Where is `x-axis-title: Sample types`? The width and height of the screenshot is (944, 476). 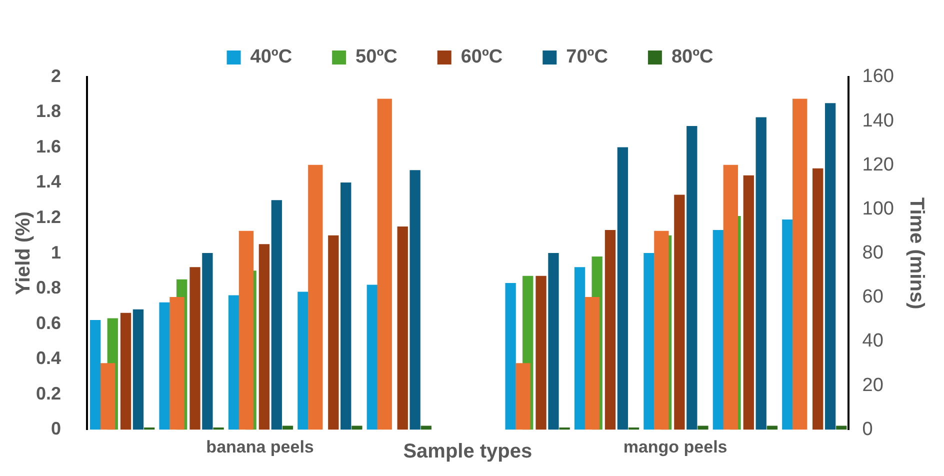
x-axis-title: Sample types is located at coordinates (467, 451).